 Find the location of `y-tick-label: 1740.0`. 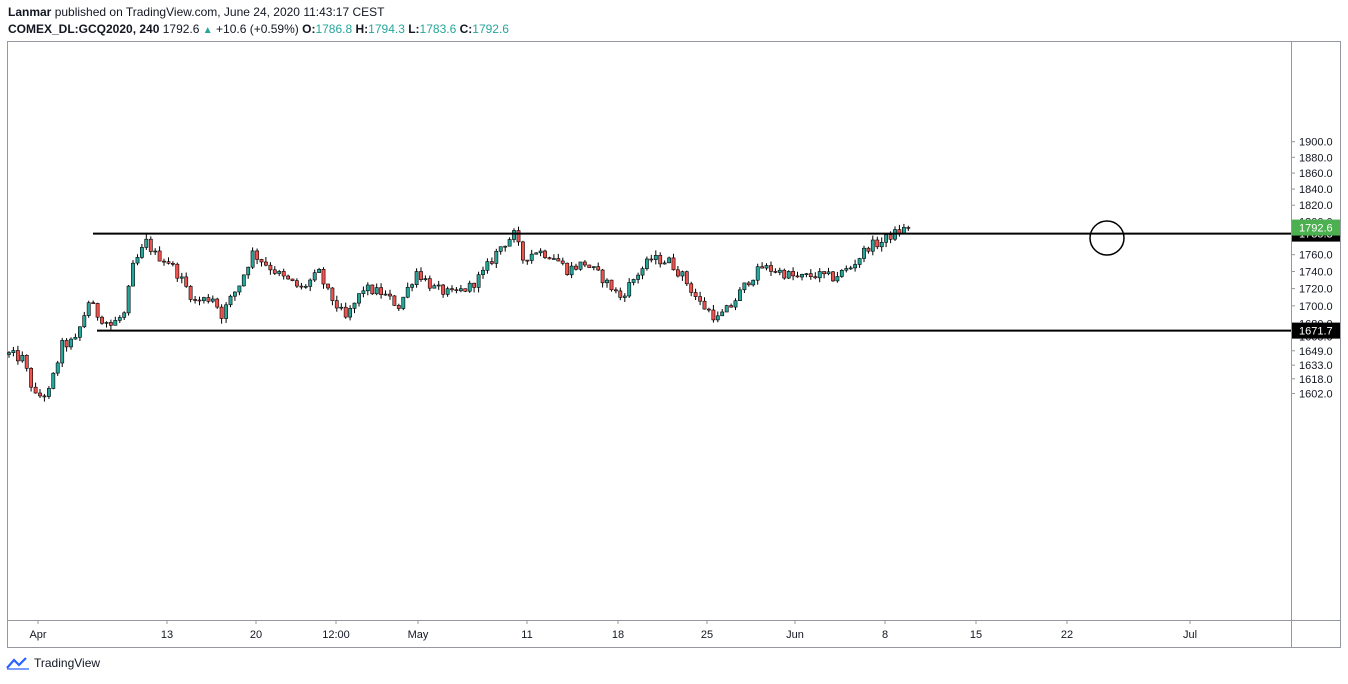

y-tick-label: 1740.0 is located at coordinates (1316, 273).